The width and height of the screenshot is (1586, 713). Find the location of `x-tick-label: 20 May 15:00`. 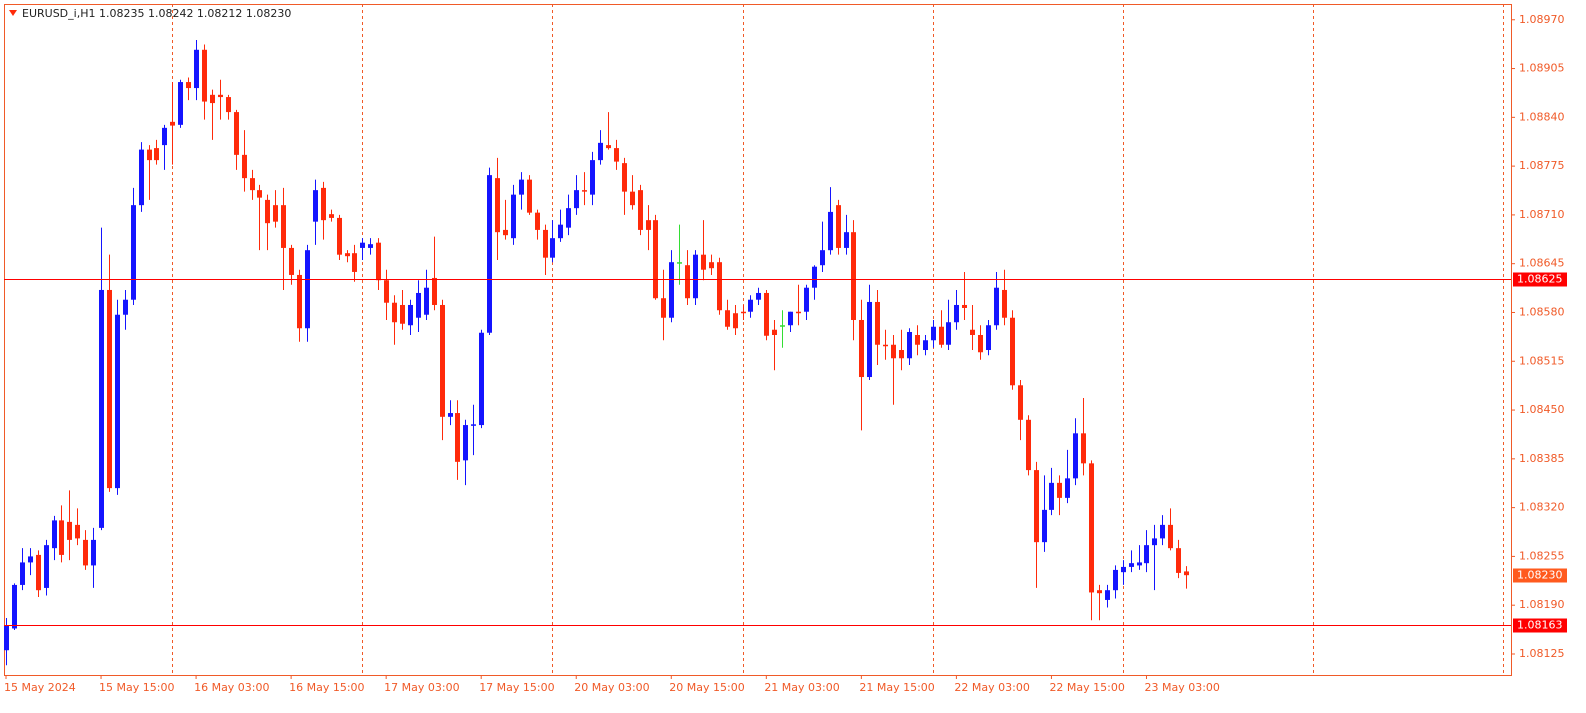

x-tick-label: 20 May 15:00 is located at coordinates (706, 687).